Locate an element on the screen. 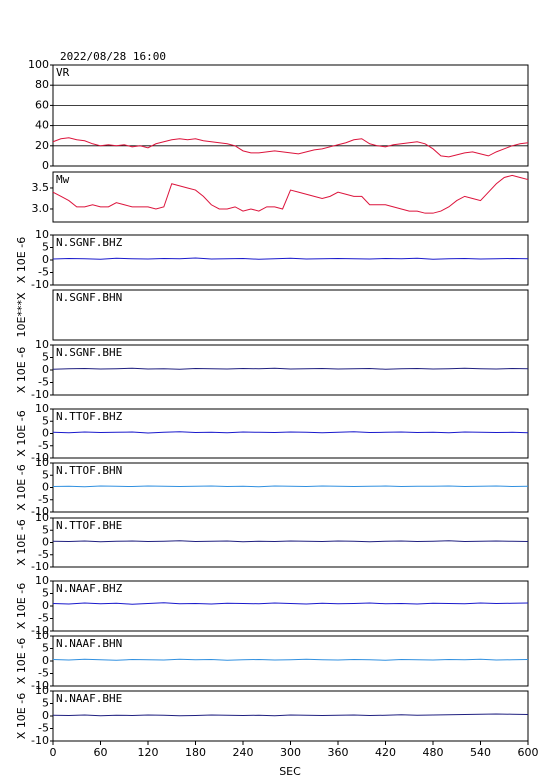 Image resolution: width=554 pixels, height=781 pixels. panel-label: N.NAAF.BHZ is located at coordinates (89, 588).